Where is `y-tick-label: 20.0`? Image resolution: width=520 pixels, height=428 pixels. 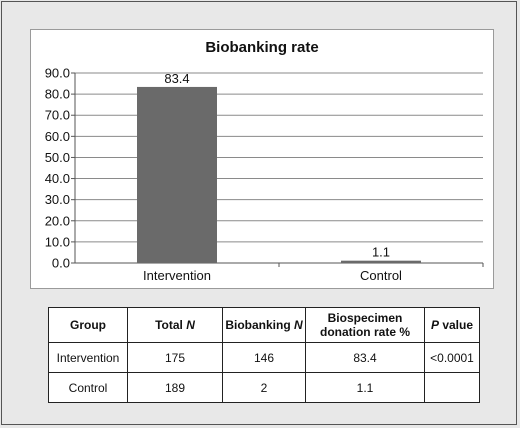
y-tick-label: 20.0 is located at coordinates (57, 220).